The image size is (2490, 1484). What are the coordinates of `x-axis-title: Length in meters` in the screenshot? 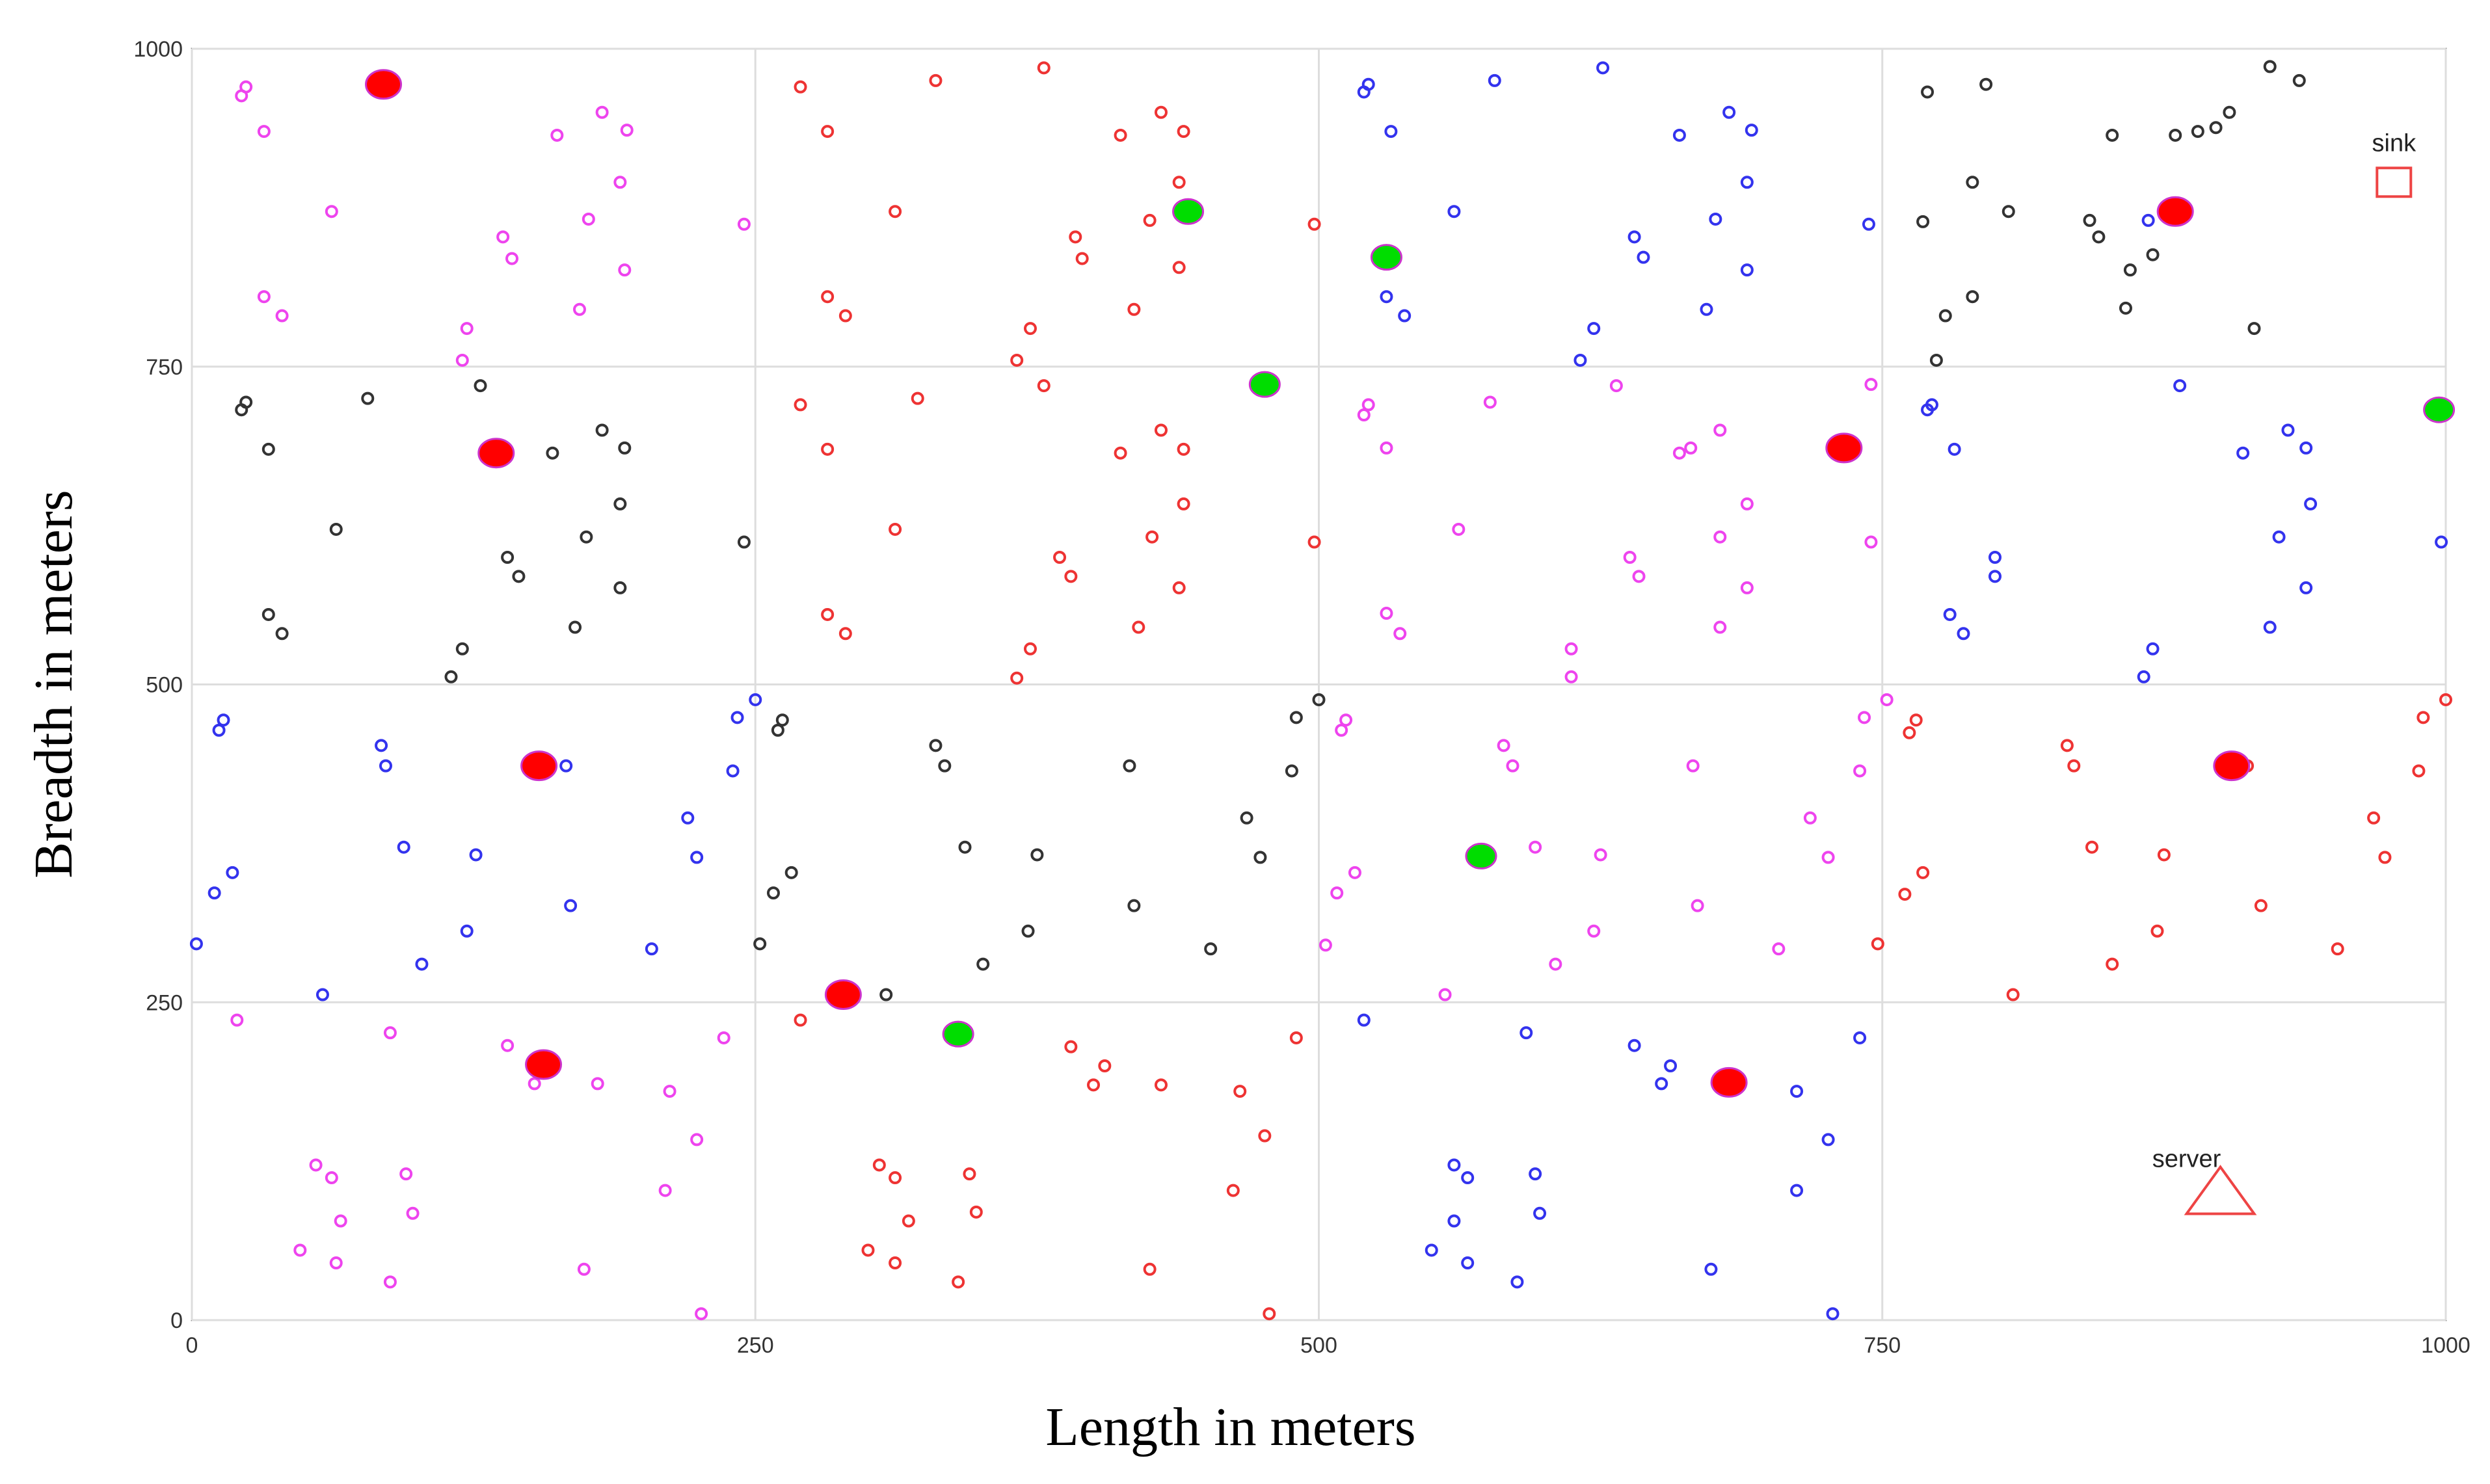 It's located at (1230, 1427).